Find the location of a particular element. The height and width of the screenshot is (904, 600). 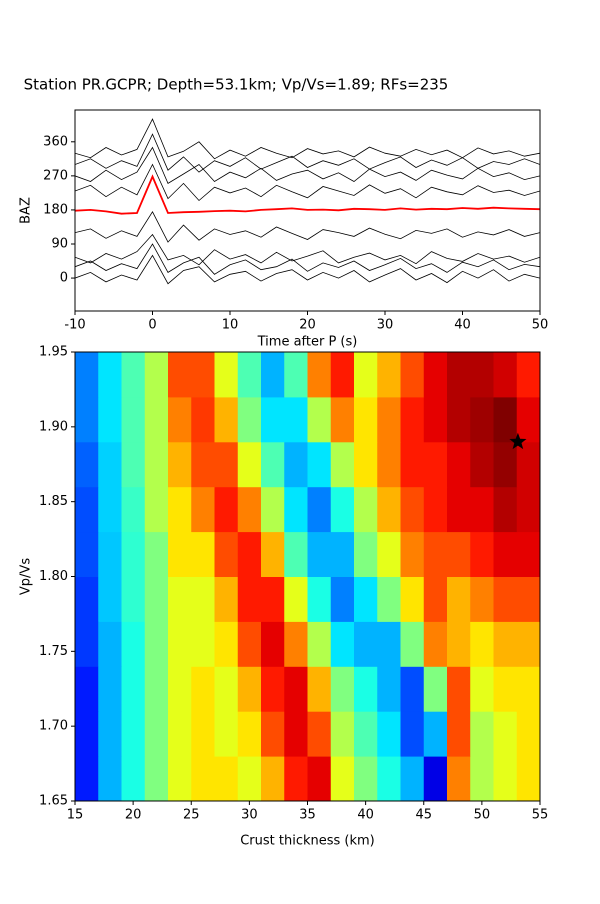

x-tick-label: -10 is located at coordinates (74, 325).